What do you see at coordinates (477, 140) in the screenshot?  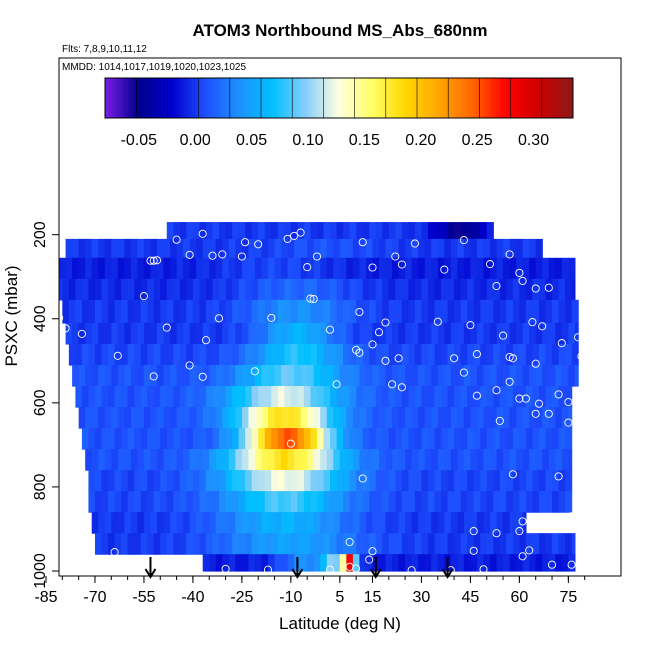 I see `colorbar-tick-label: 0.25` at bounding box center [477, 140].